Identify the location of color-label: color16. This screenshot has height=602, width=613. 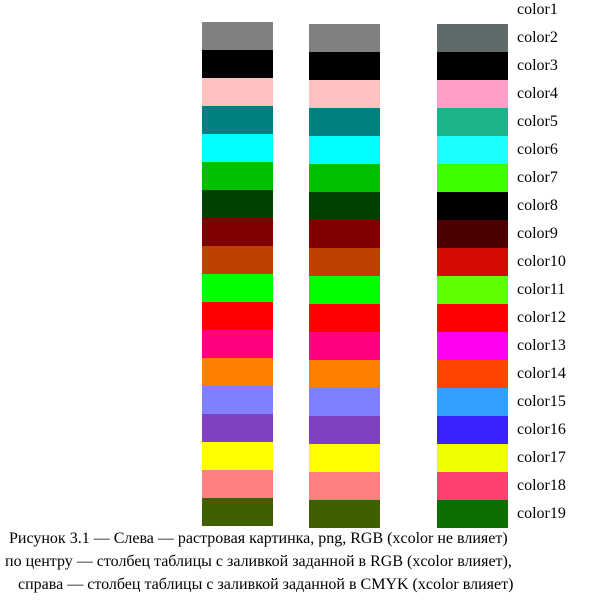
(541, 429).